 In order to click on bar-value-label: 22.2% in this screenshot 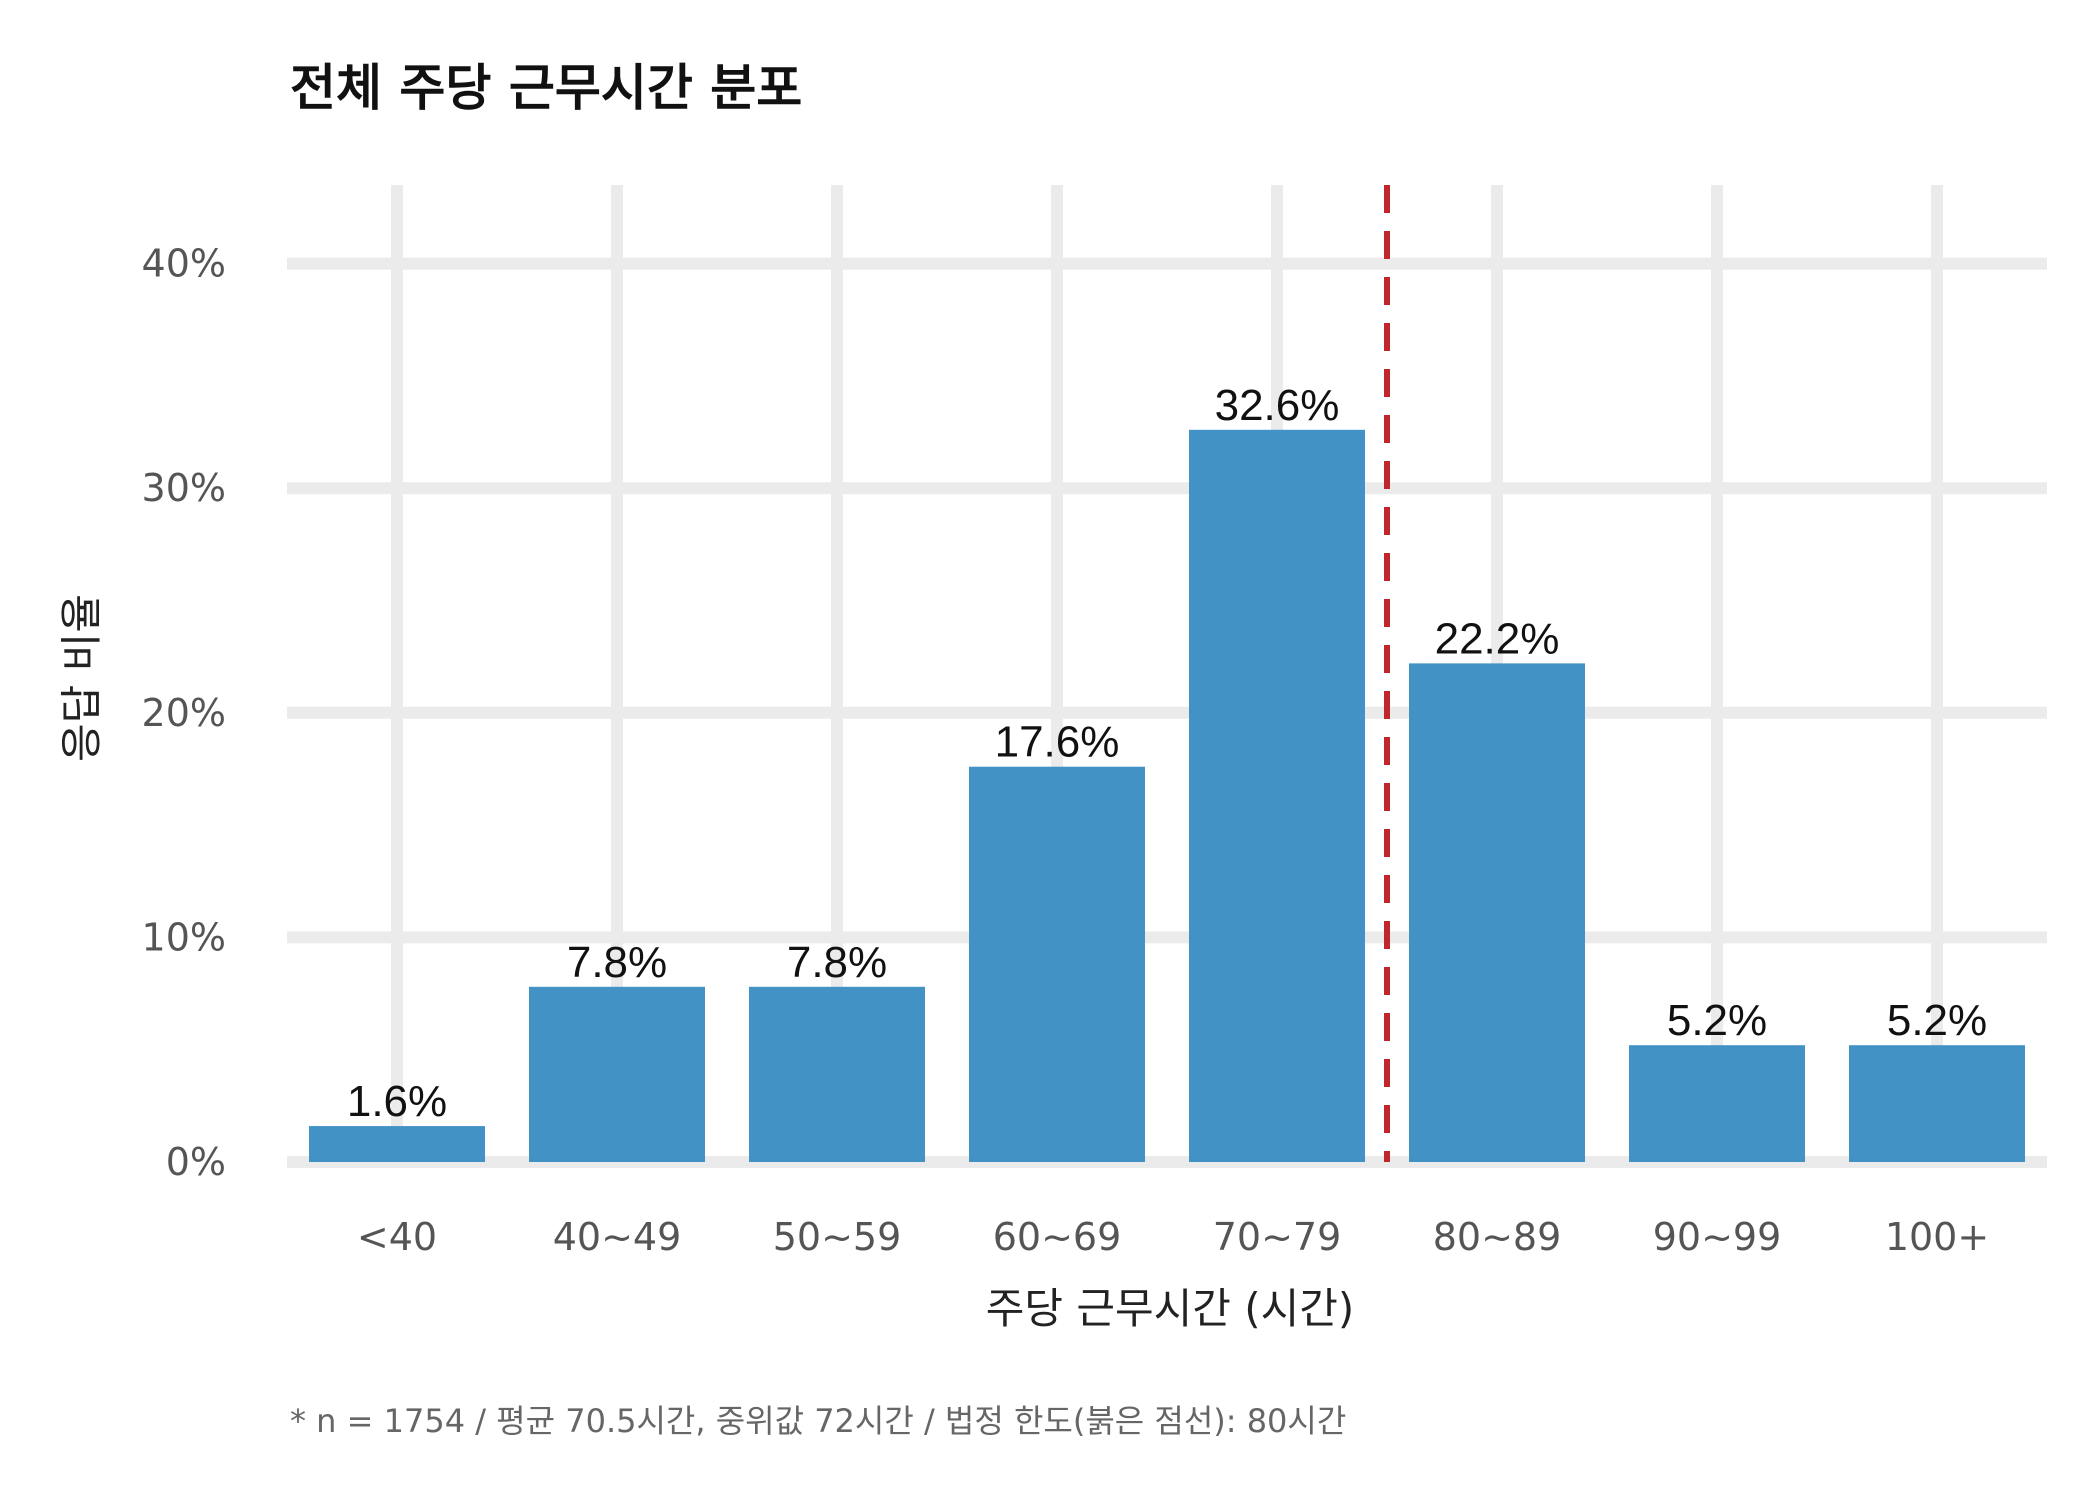, I will do `click(1497, 638)`.